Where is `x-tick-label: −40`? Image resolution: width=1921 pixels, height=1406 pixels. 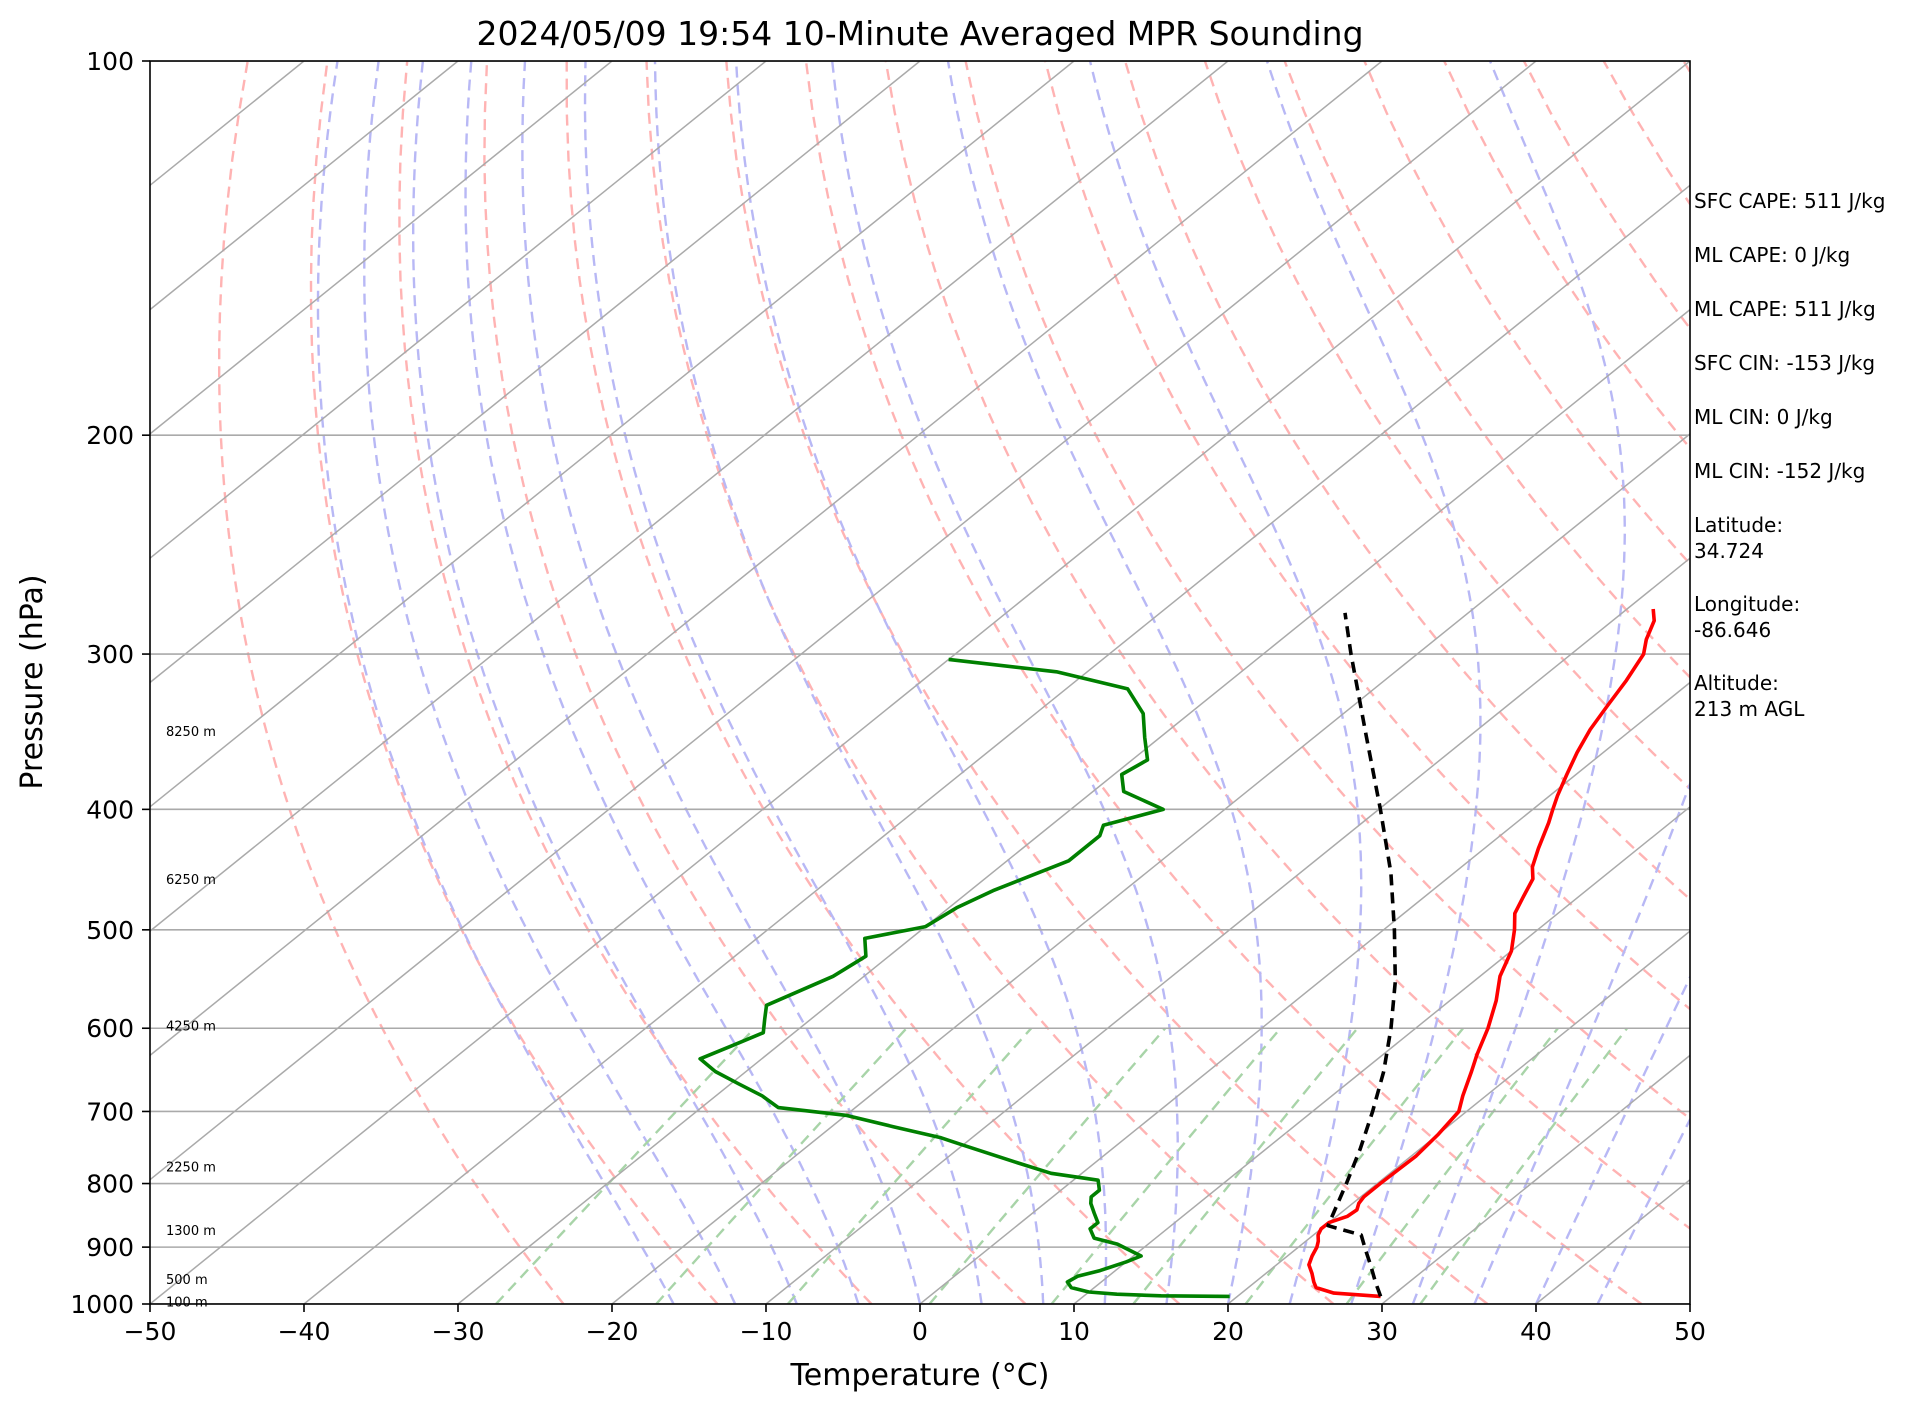
x-tick-label: −40 is located at coordinates (304, 1331).